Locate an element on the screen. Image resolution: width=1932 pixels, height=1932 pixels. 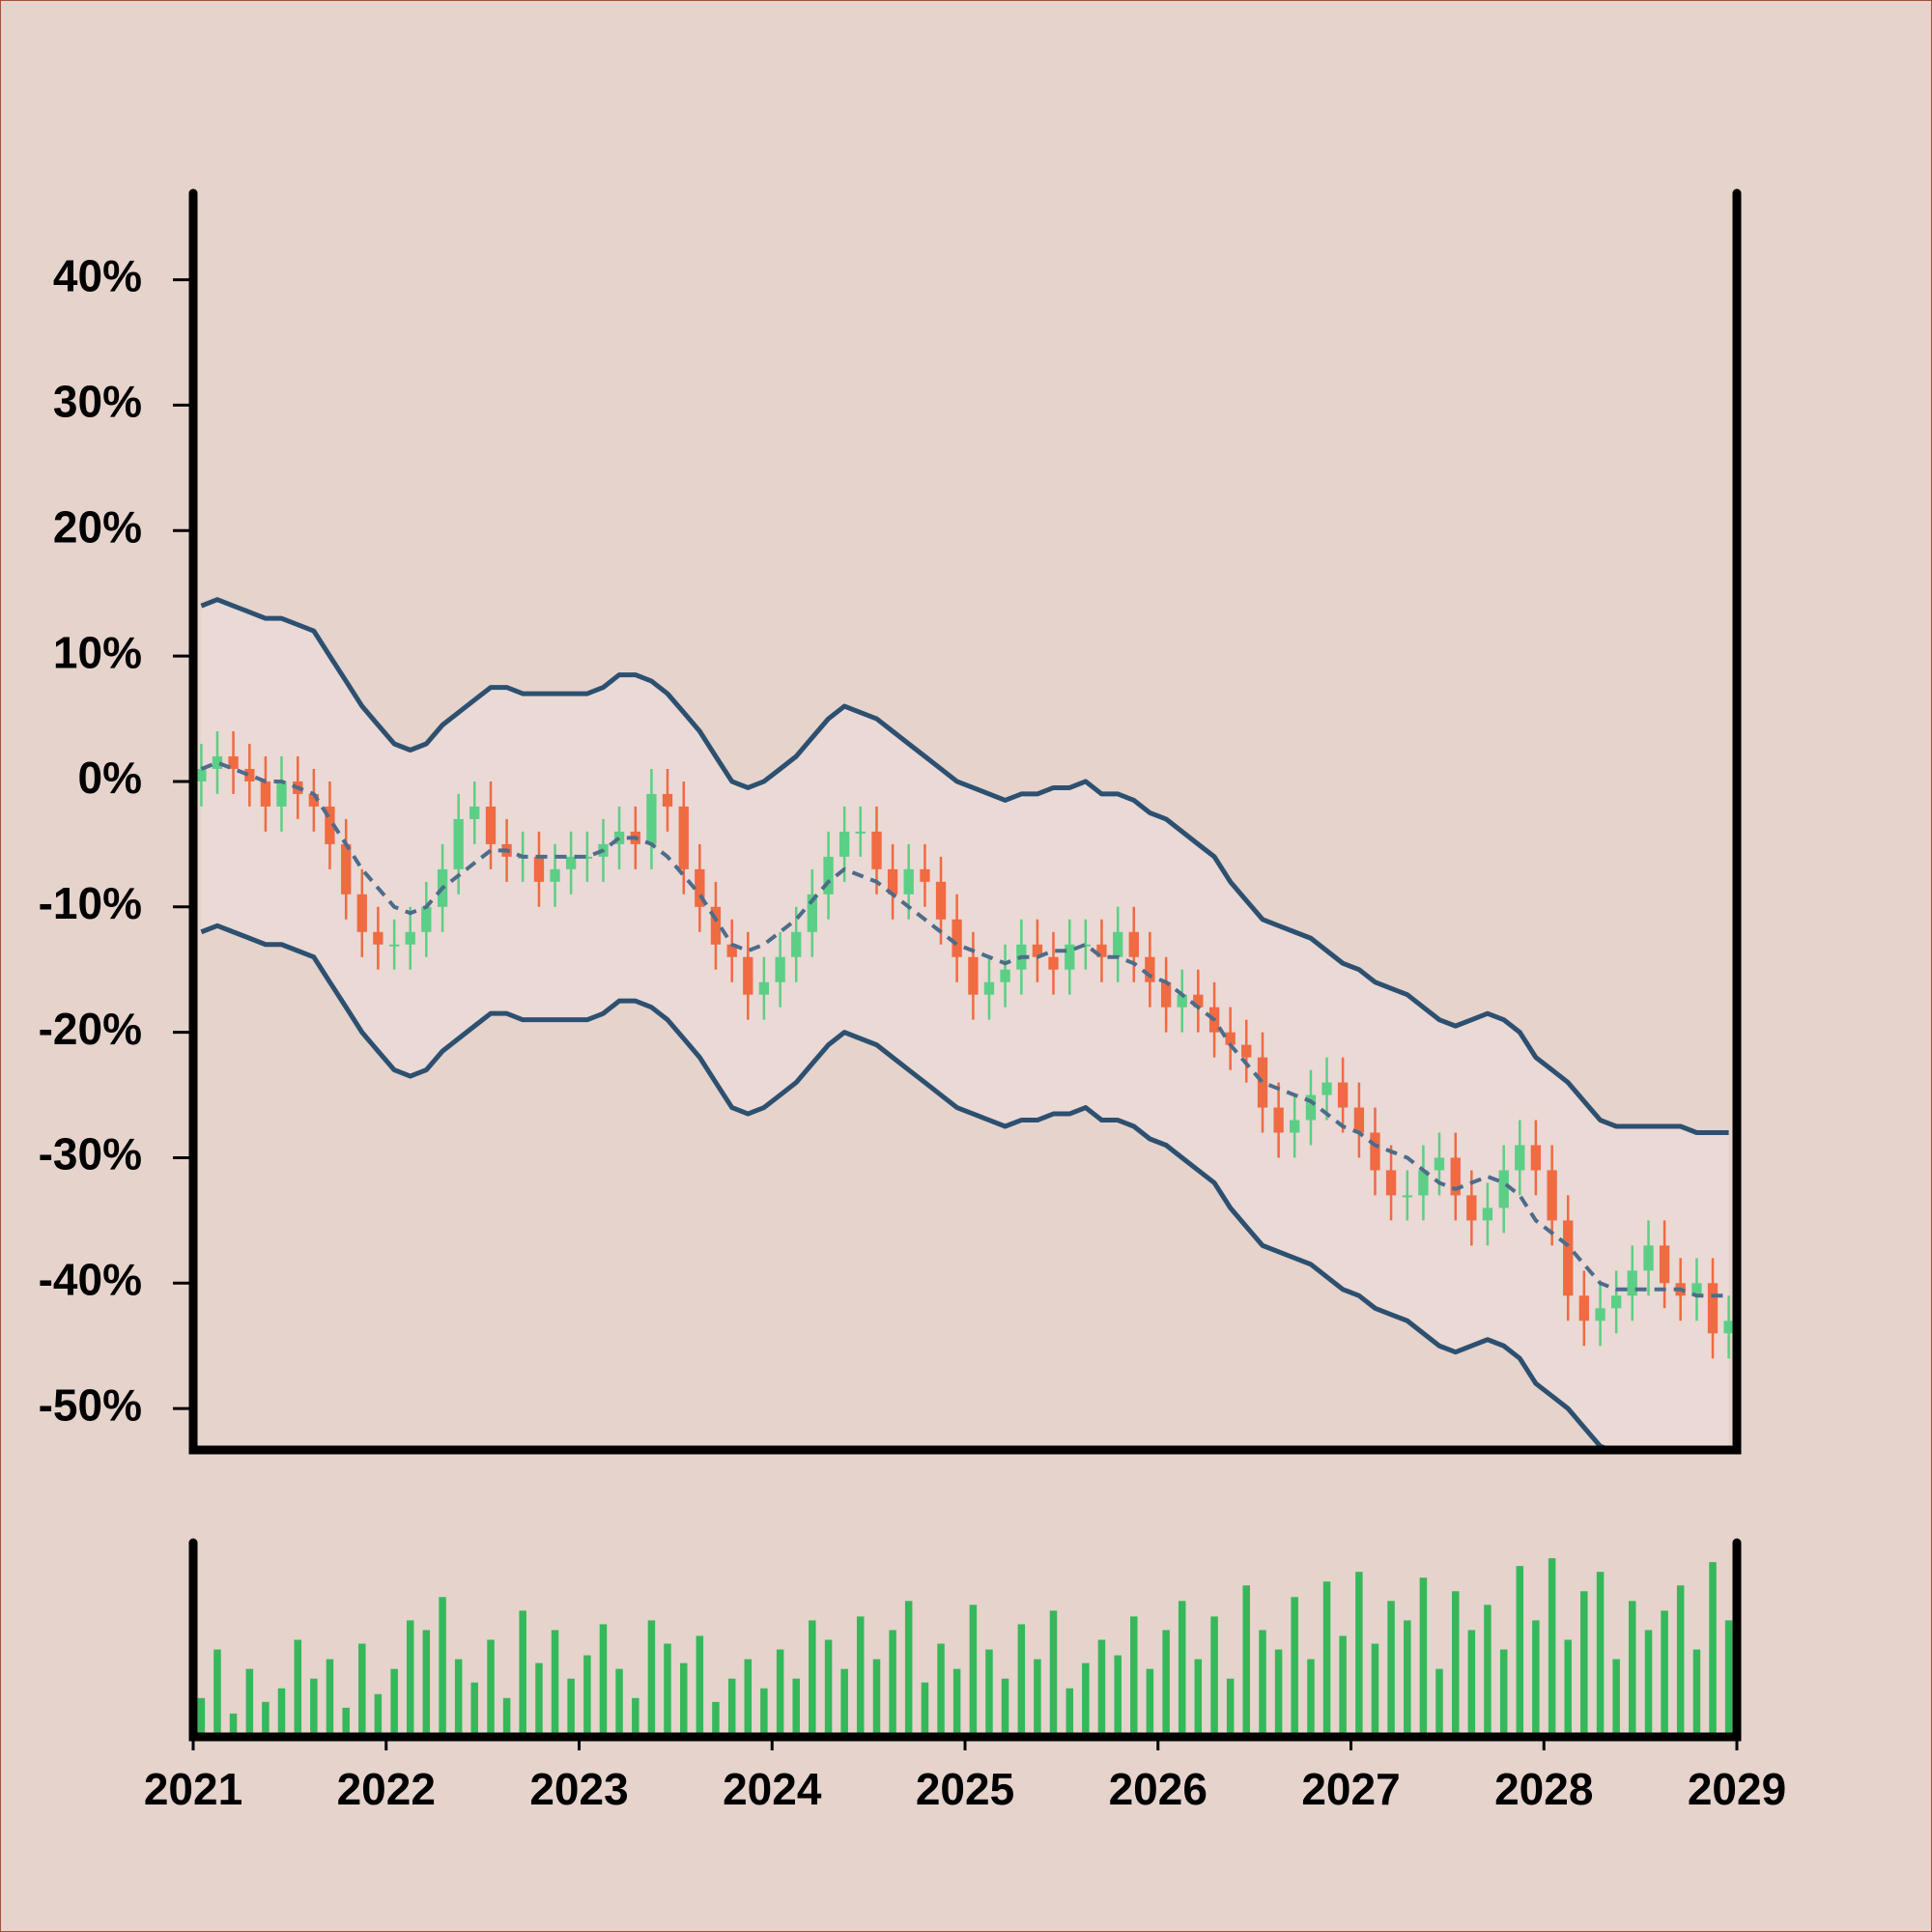
x-tick-label: 2024 is located at coordinates (772, 1789).